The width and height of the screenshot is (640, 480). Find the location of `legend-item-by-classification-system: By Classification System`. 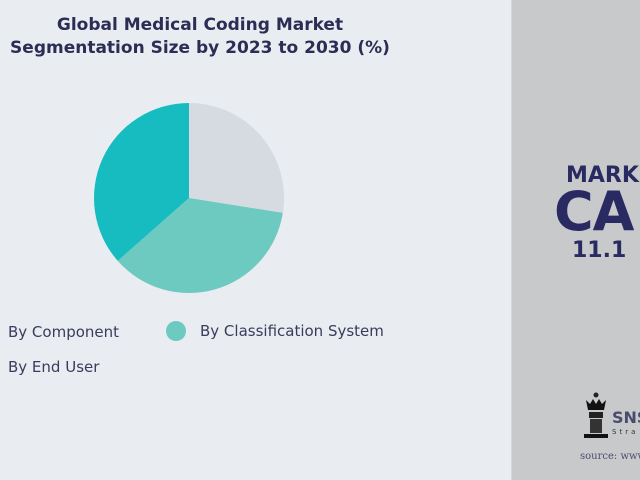

legend-item-by-classification-system: By Classification System is located at coordinates (275, 331).